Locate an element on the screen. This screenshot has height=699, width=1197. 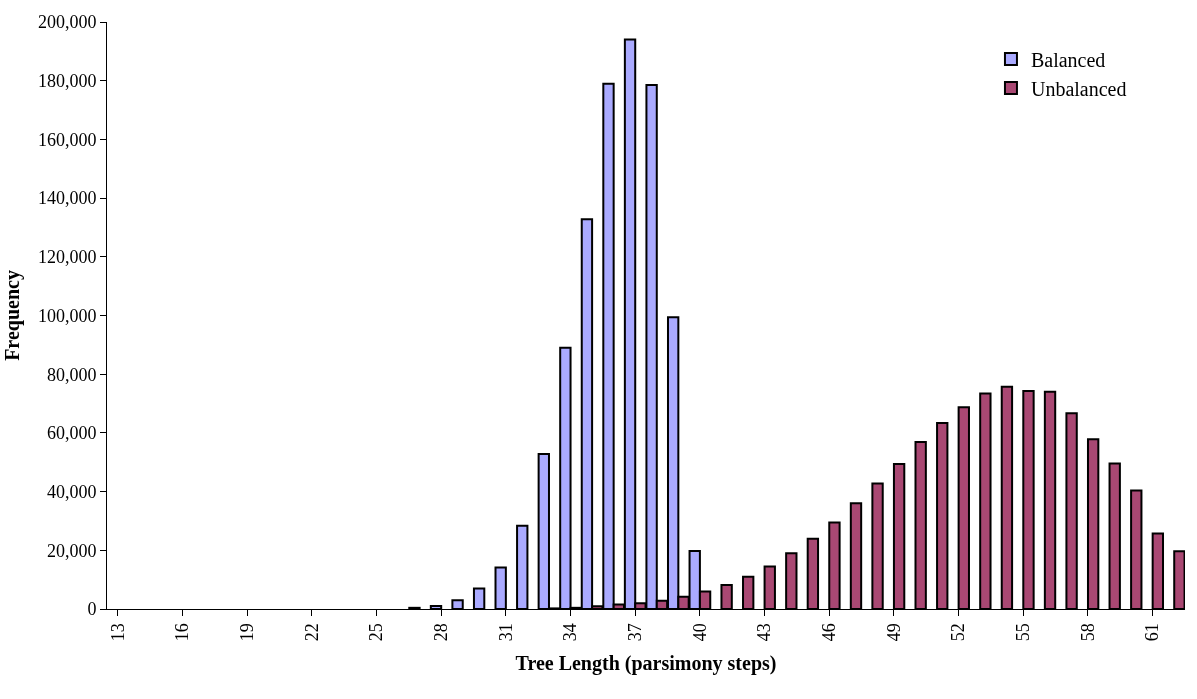
x-tick-label: 61 is located at coordinates (1152, 632).